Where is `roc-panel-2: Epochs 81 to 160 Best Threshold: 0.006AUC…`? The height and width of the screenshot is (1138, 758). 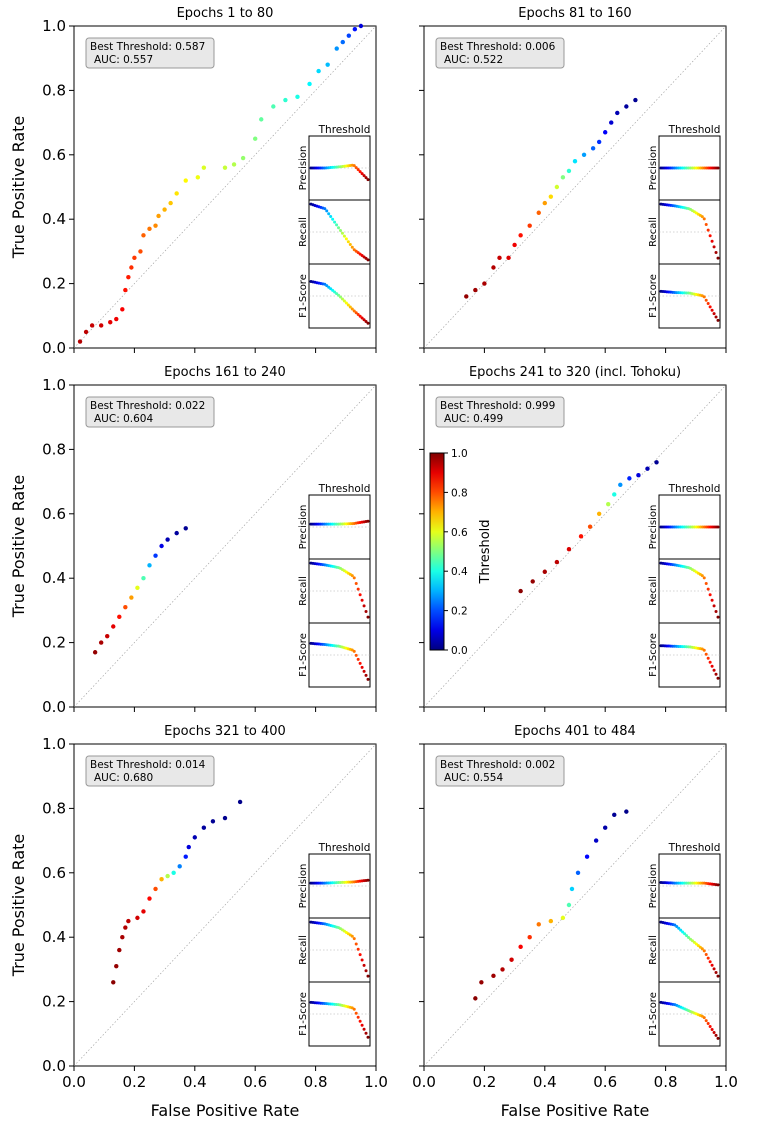
roc-panel-2: Epochs 81 to 160 Best Threshold: 0.006AUC… is located at coordinates (573, 179).